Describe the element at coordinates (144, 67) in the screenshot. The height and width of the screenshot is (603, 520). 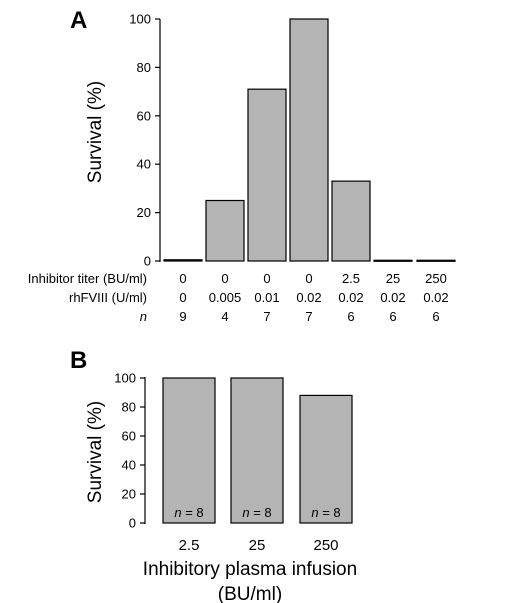
I see `panel-a-y-tick-label: 80` at that location.